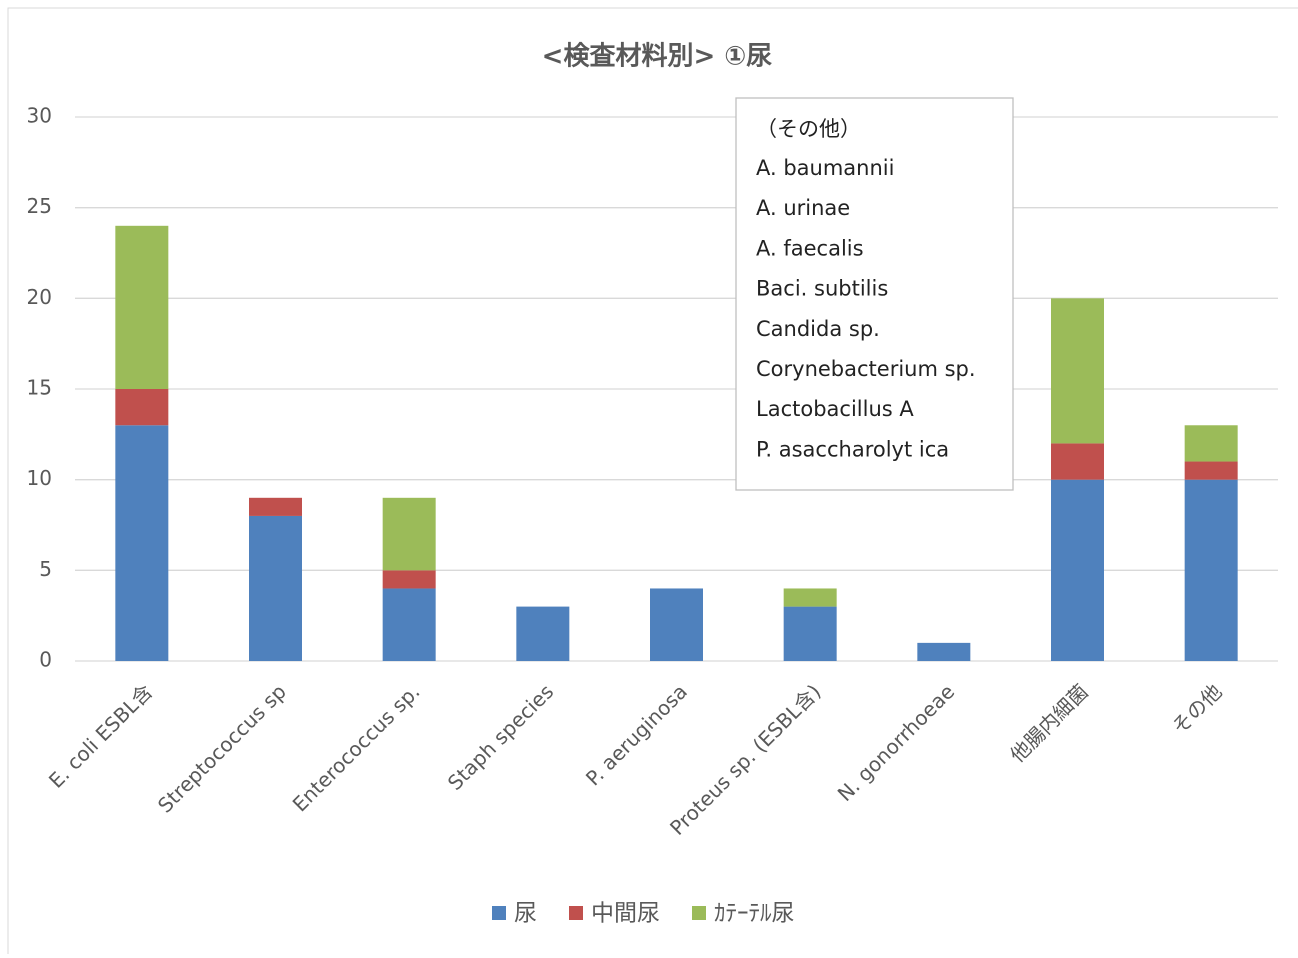  What do you see at coordinates (39, 297) in the screenshot?
I see `y-tick-label: 20` at bounding box center [39, 297].